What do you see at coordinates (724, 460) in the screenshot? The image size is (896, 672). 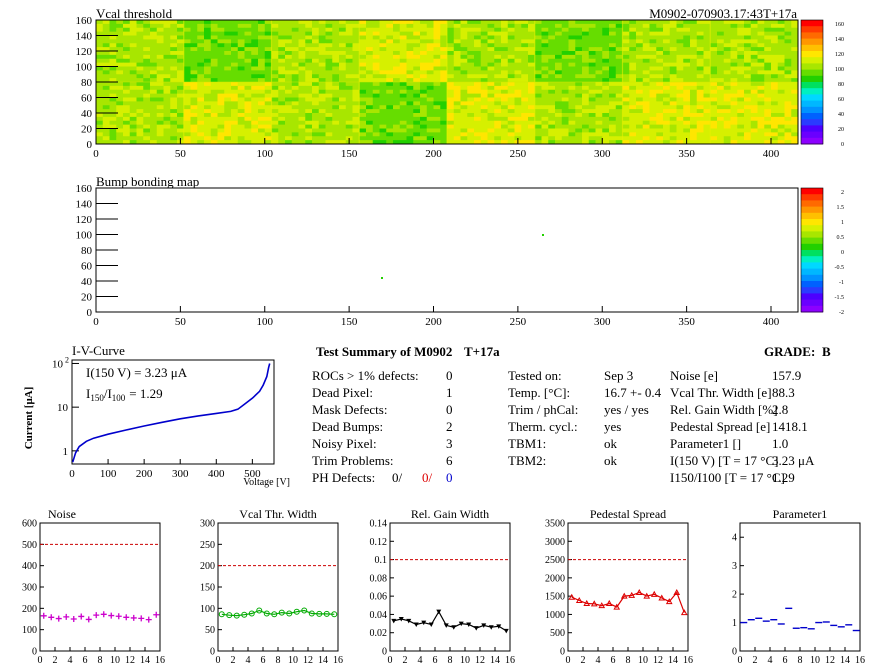 I see `param-label: I(150 V) [T = 17 °C]` at bounding box center [724, 460].